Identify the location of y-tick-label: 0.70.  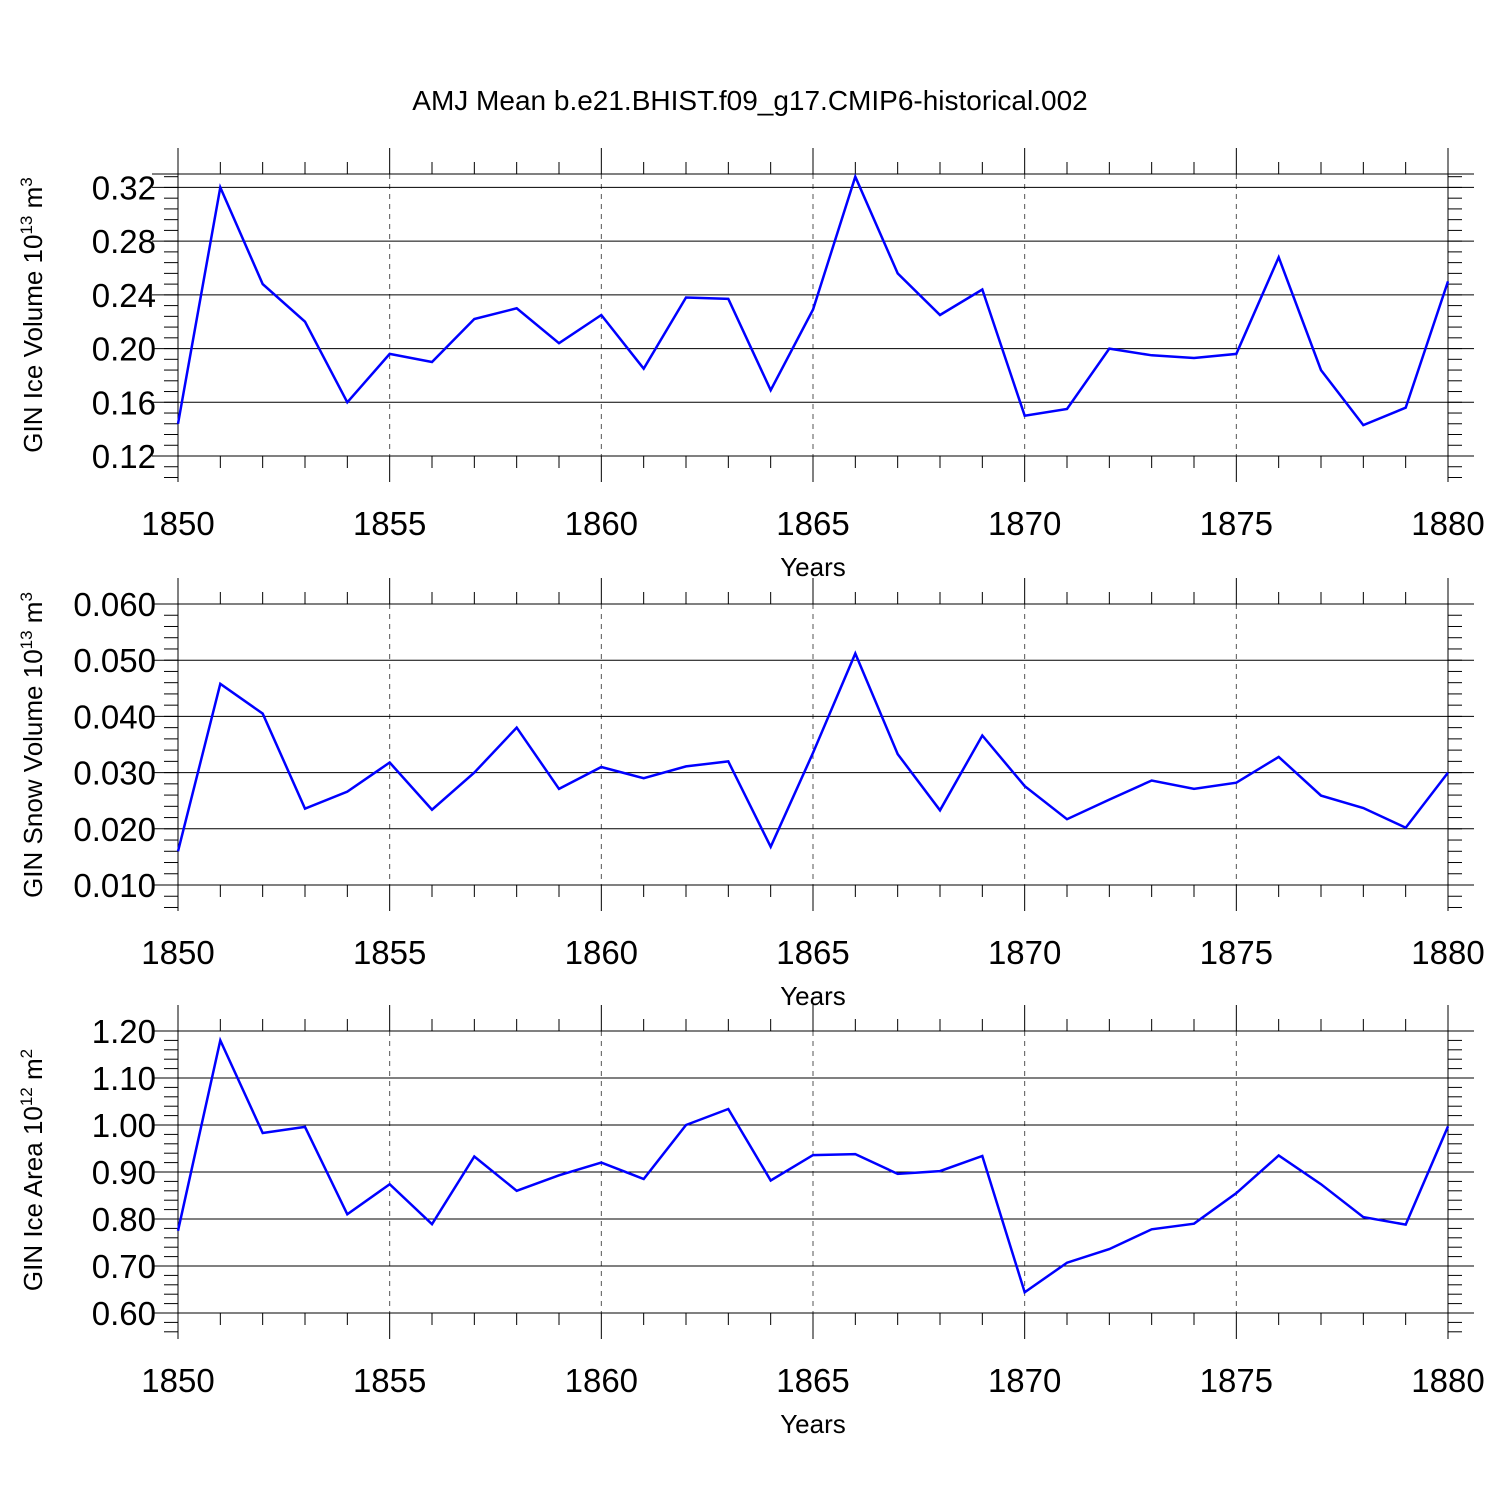
(124, 1266).